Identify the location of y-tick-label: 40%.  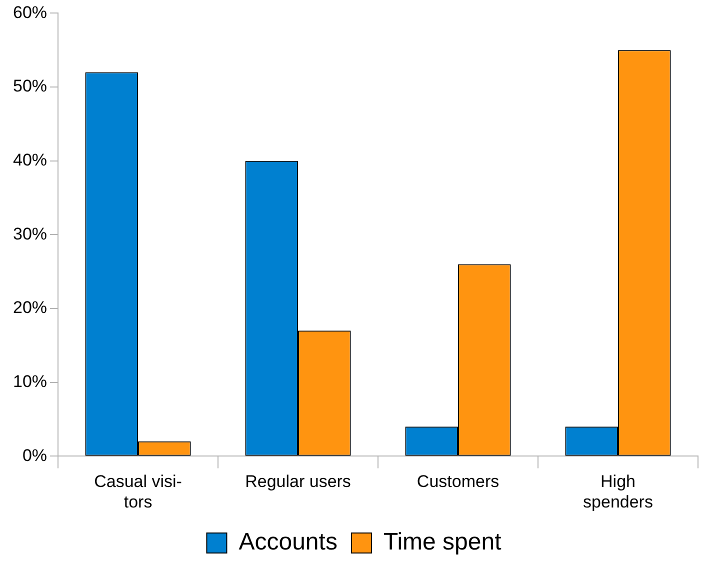
(30, 160).